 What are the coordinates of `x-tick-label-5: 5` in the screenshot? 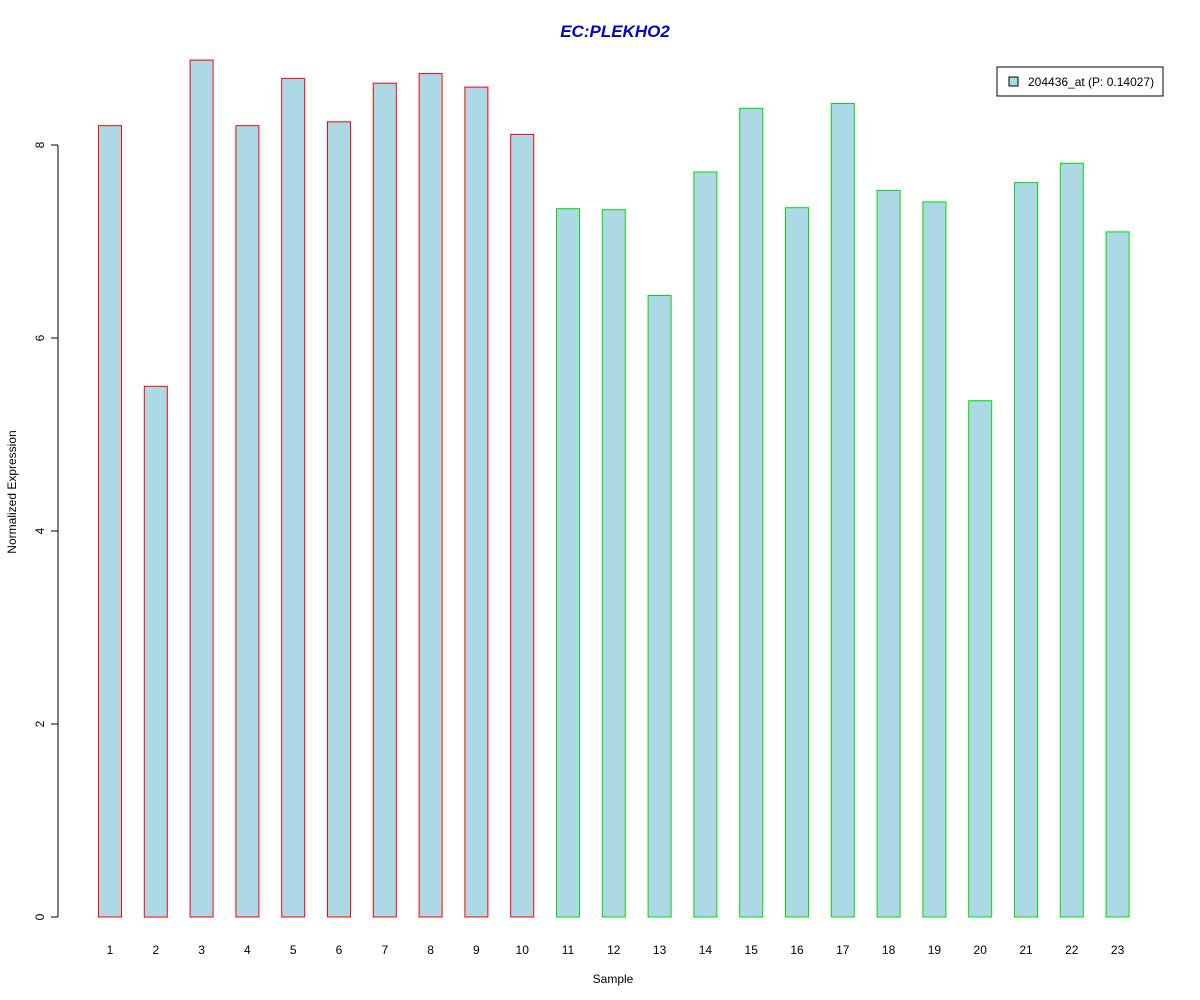 It's located at (293, 950).